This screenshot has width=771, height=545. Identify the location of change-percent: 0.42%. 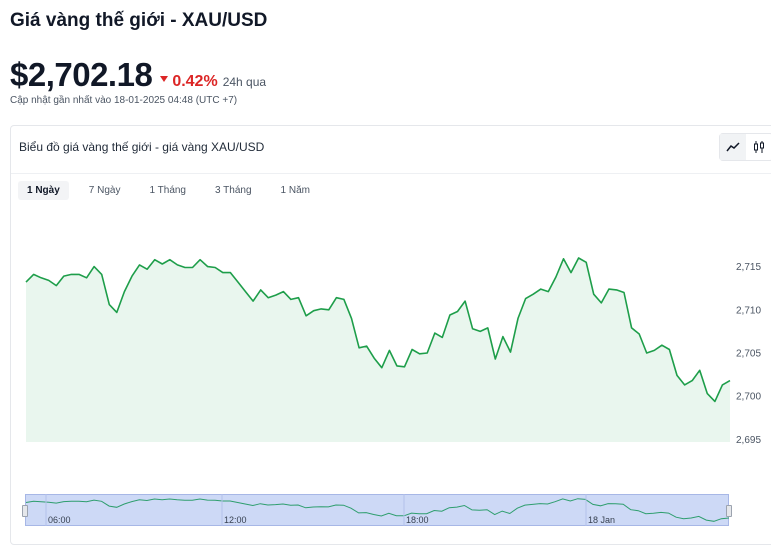
(195, 81).